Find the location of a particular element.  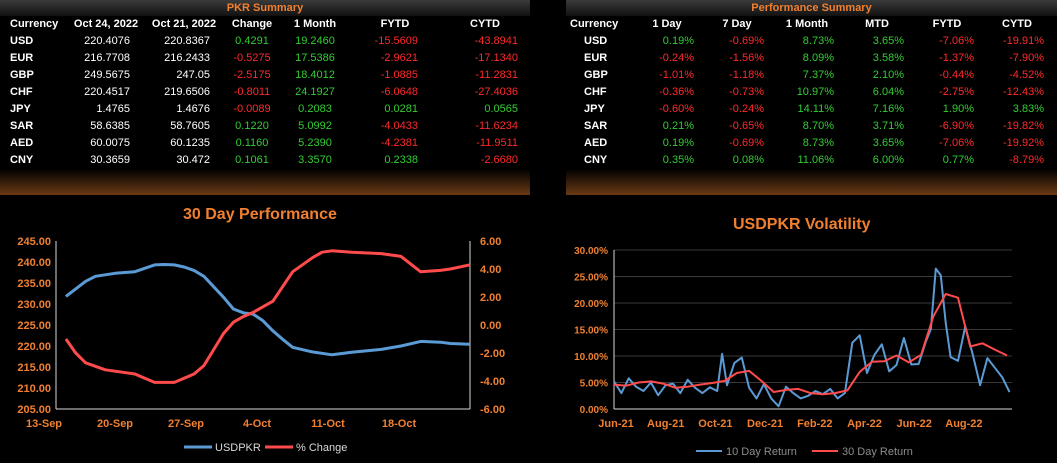

rate-oct24: 1.4765 is located at coordinates (113, 109).